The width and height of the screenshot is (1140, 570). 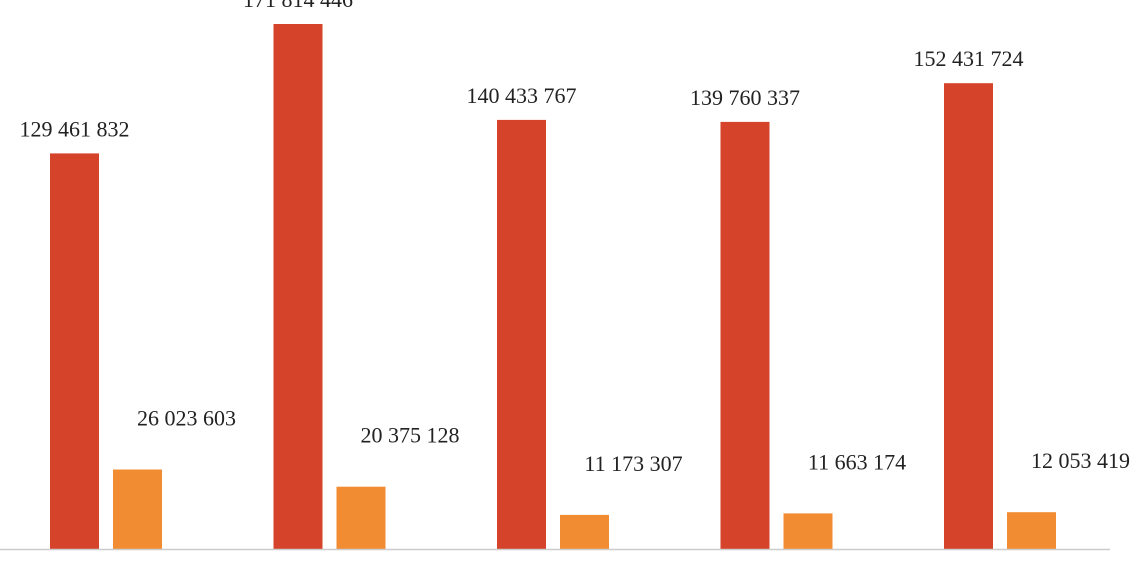 I want to click on data-label-s1-5: 152 431 724, so click(x=969, y=58).